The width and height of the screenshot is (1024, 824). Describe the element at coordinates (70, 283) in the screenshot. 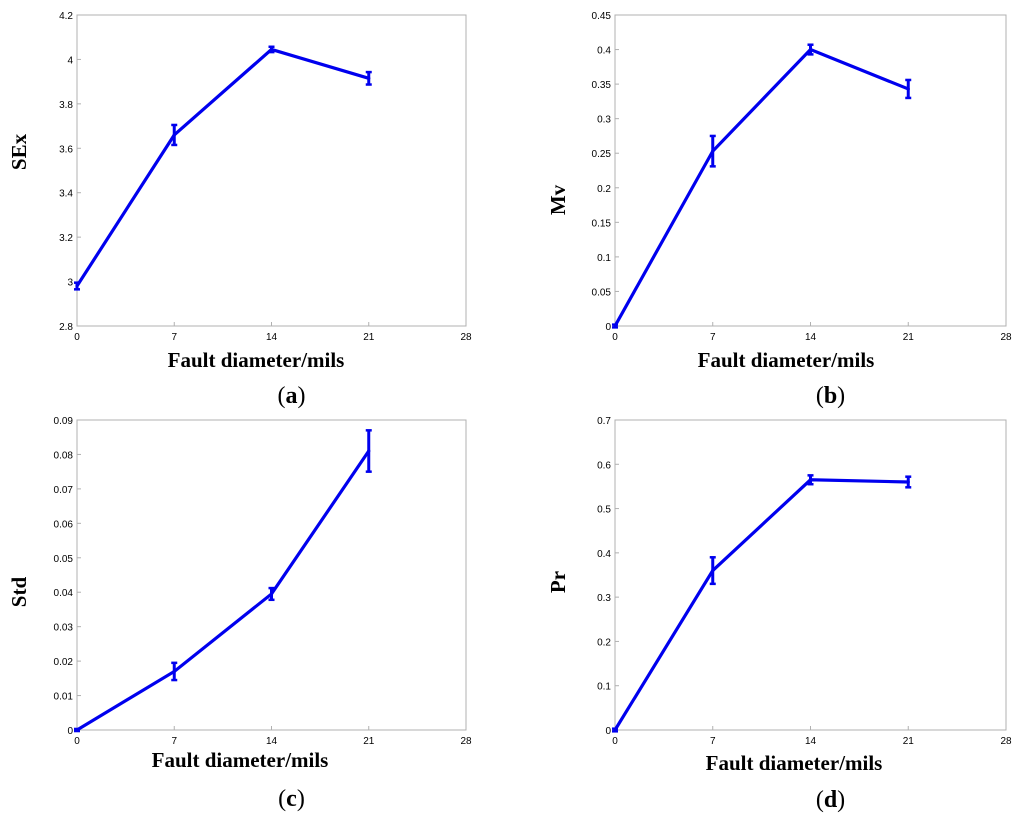

I see `y-tick-label: 3` at that location.